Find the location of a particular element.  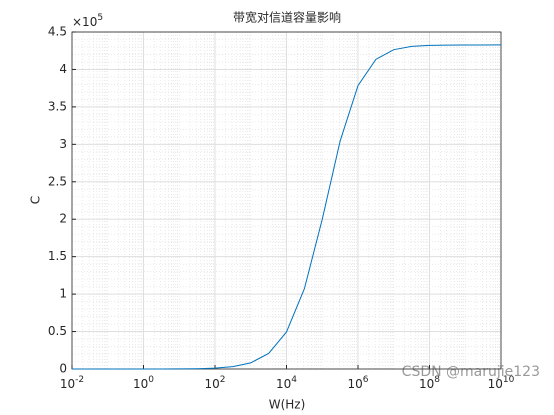

y-tick-label: 4.5 is located at coordinates (57, 32).